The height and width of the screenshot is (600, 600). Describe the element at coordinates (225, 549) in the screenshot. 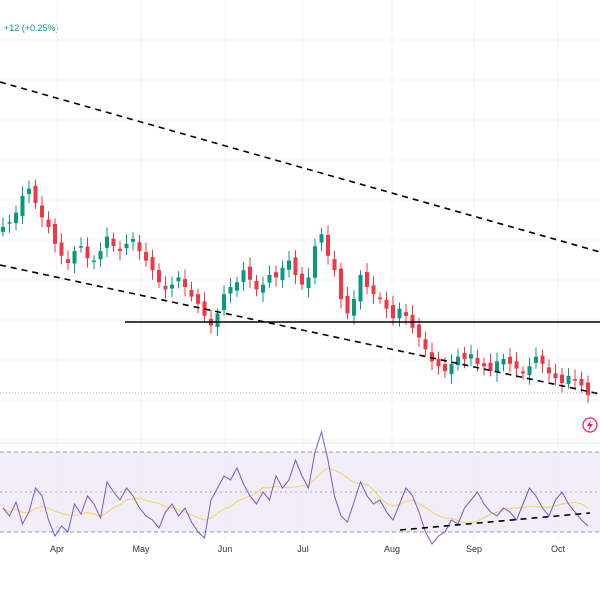

I see `x-axis-label-jun: Jun` at that location.